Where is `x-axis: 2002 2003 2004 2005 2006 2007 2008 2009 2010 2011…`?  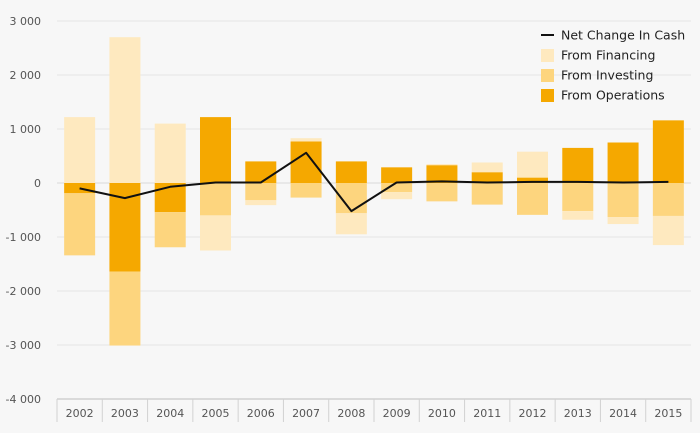
x-axis: 2002 2003 2004 2005 2006 2007 2008 2009 2010 2011… is located at coordinates (374, 410).